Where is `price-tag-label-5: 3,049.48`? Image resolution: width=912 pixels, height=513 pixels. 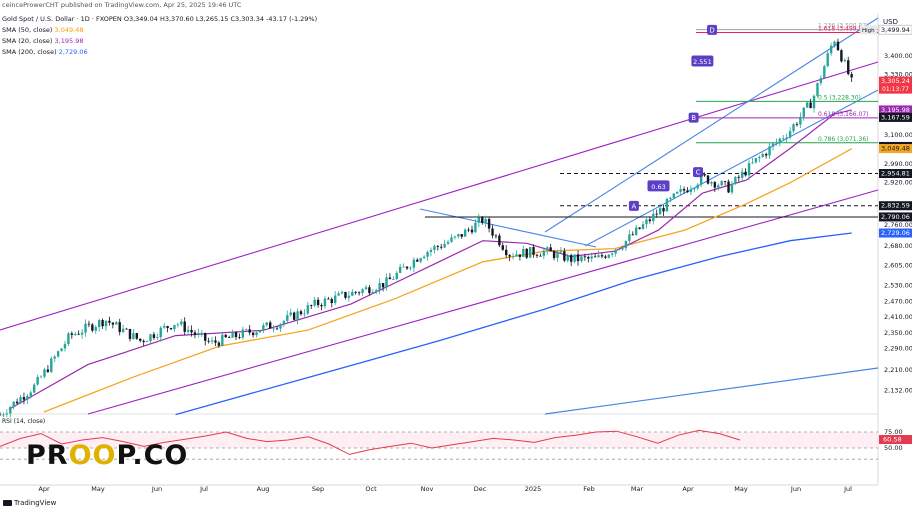
price-tag-label-5: 3,049.48 is located at coordinates (895, 149).